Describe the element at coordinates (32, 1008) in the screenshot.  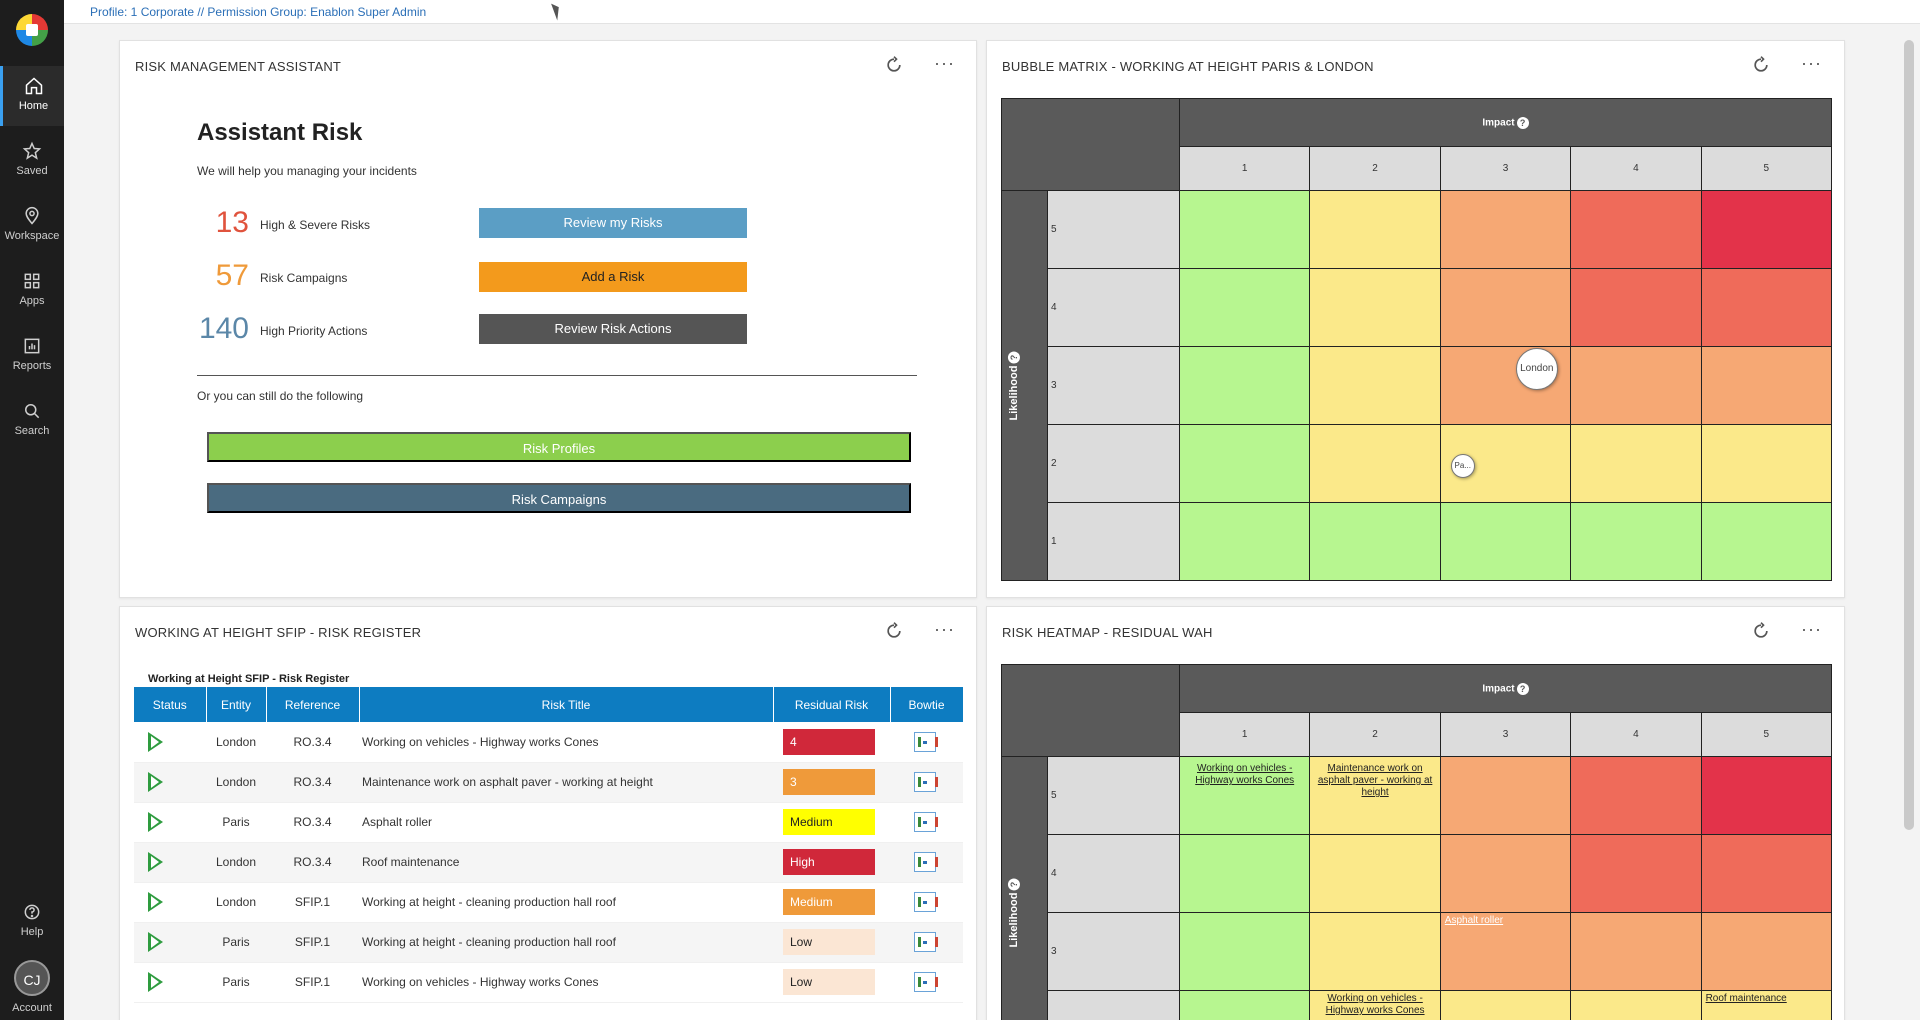
I see `account-label: Account` at that location.